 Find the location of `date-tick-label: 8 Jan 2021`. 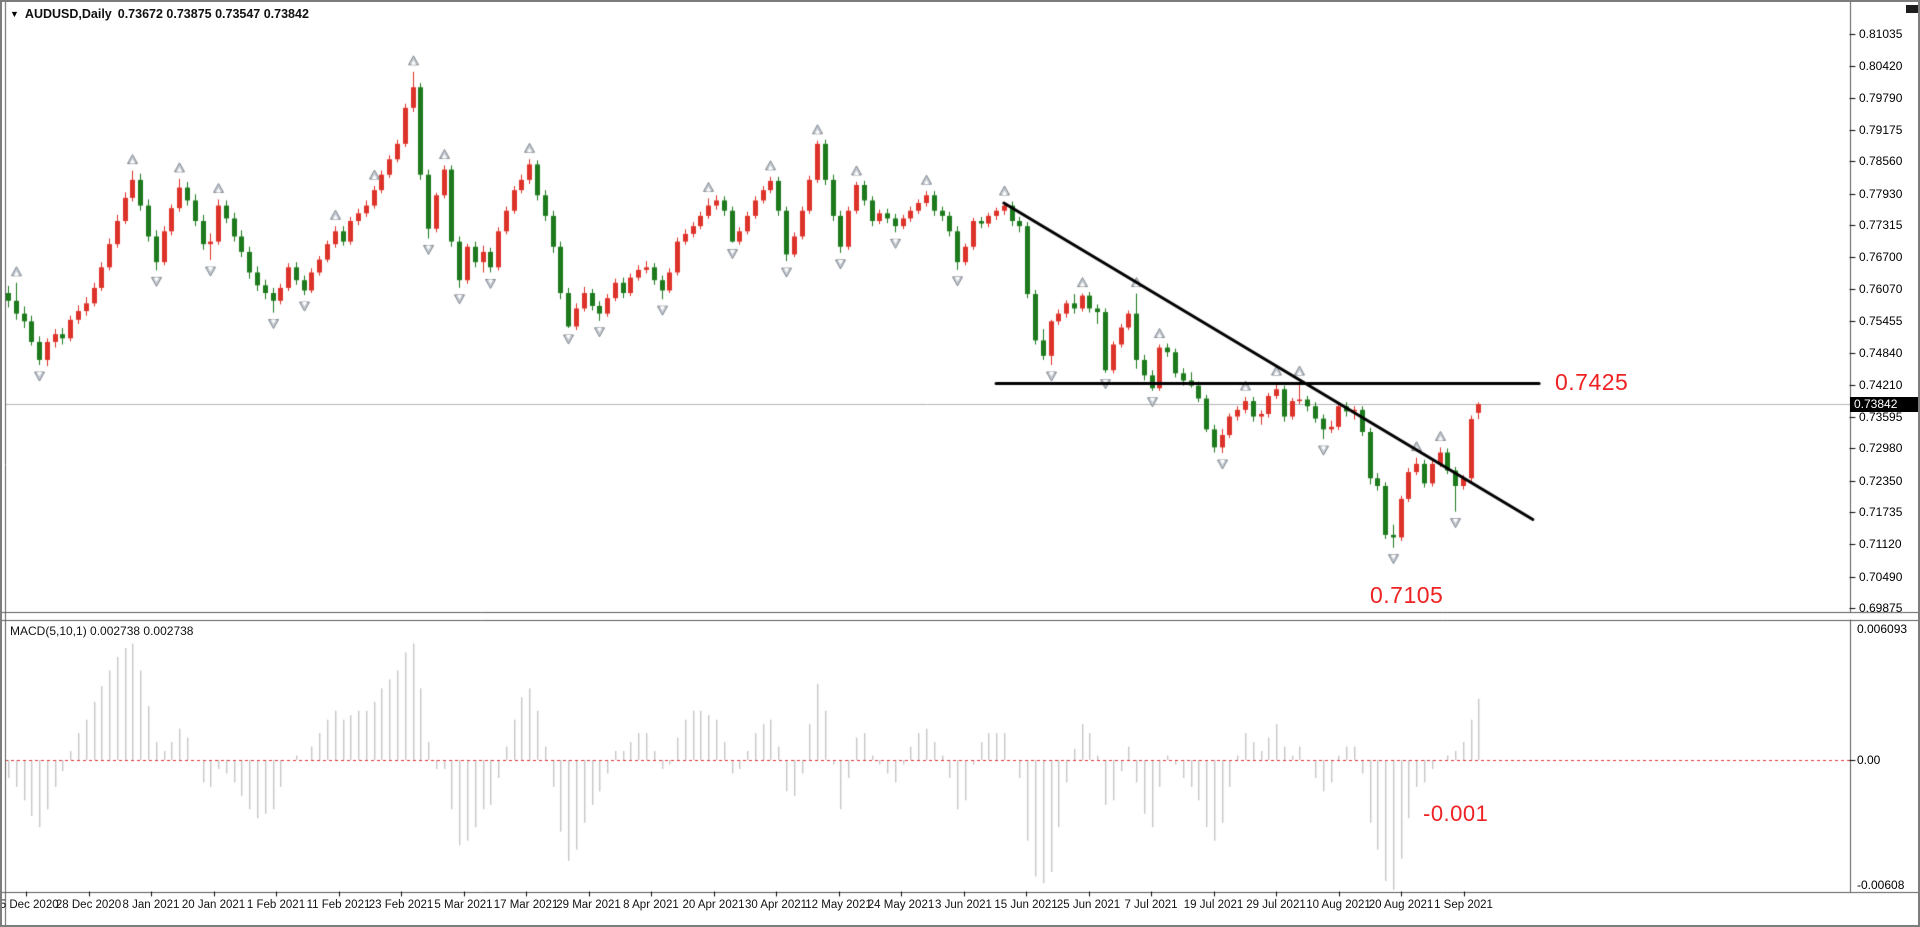

date-tick-label: 8 Jan 2021 is located at coordinates (151, 905).